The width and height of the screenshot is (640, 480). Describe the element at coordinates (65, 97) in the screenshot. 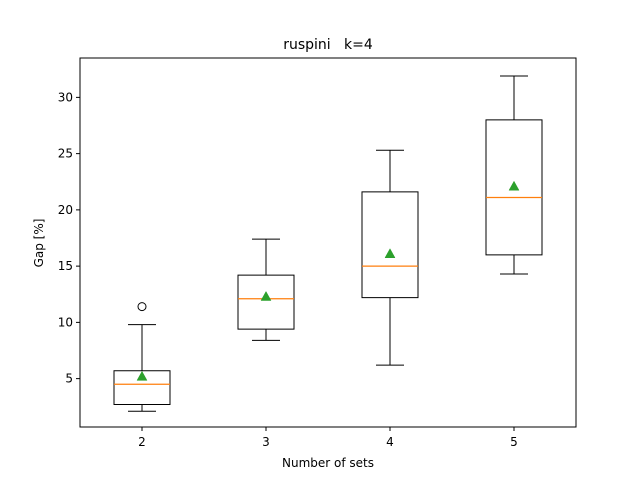

I see `y-tick-label: 30` at that location.